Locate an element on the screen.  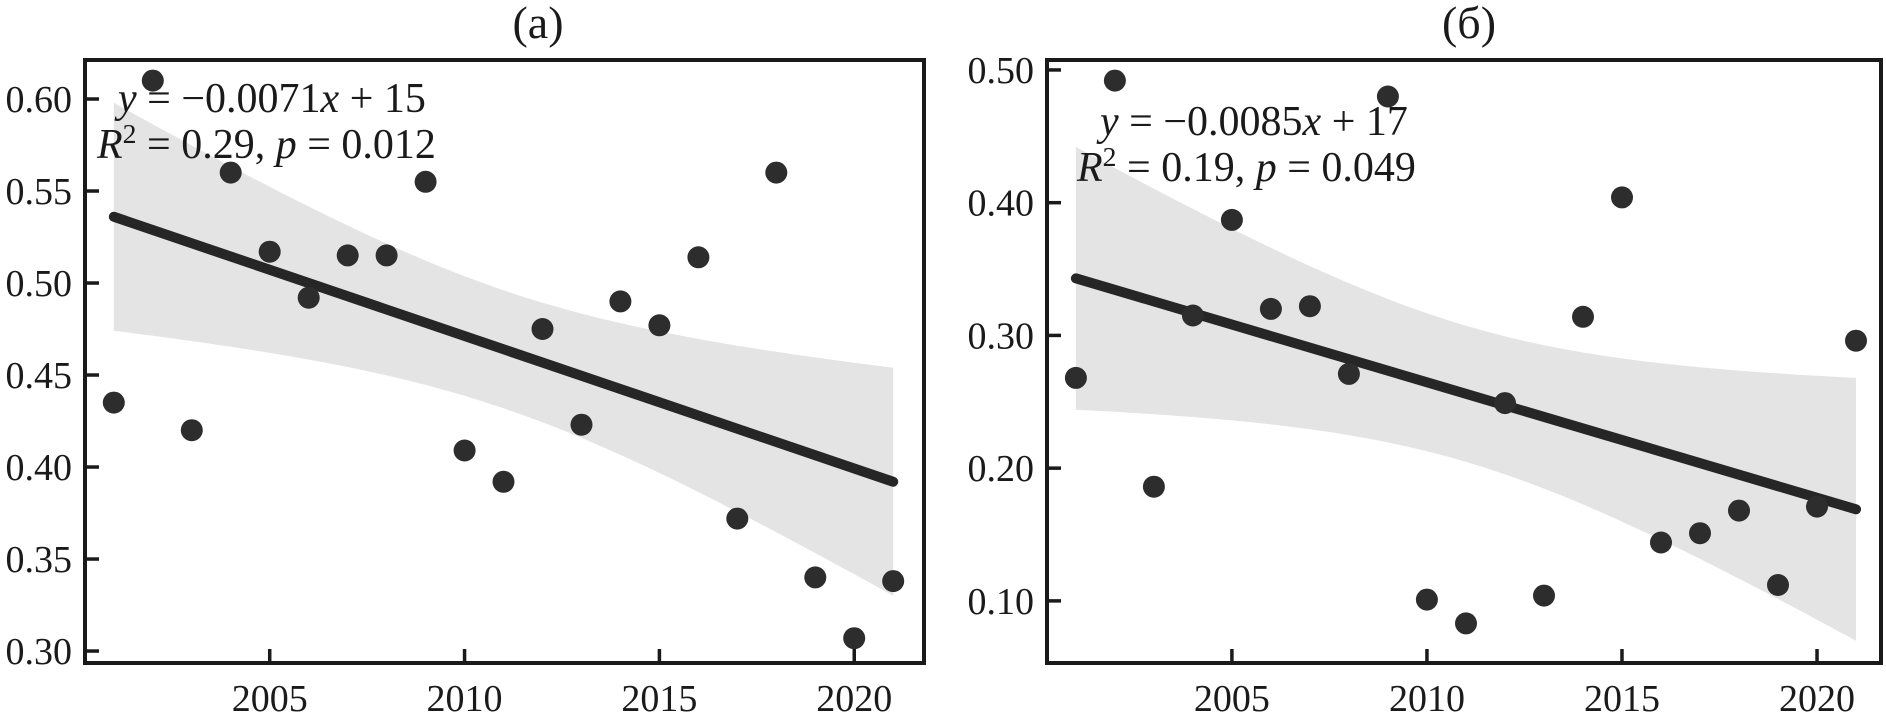
math-text: = −0.0071 is located at coordinates (228, 99).